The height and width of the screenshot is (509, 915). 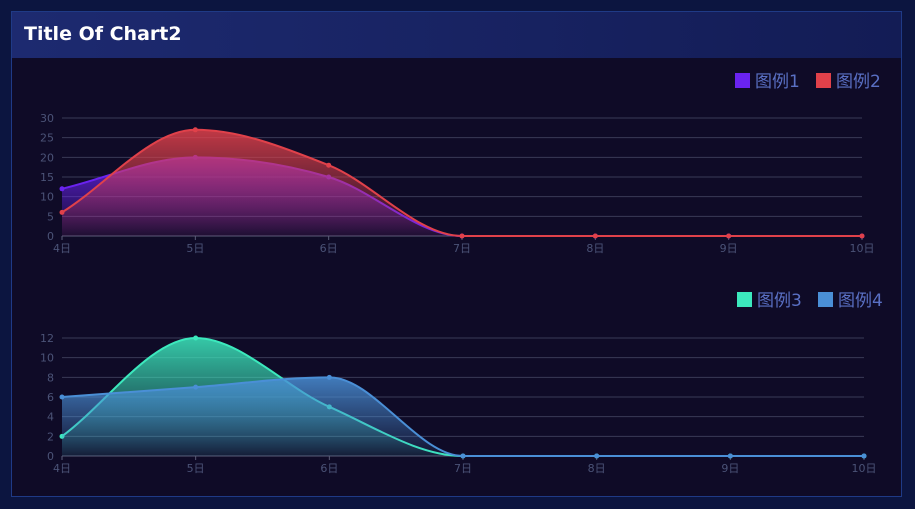 I want to click on y-tick-label: 8, so click(x=50, y=377).